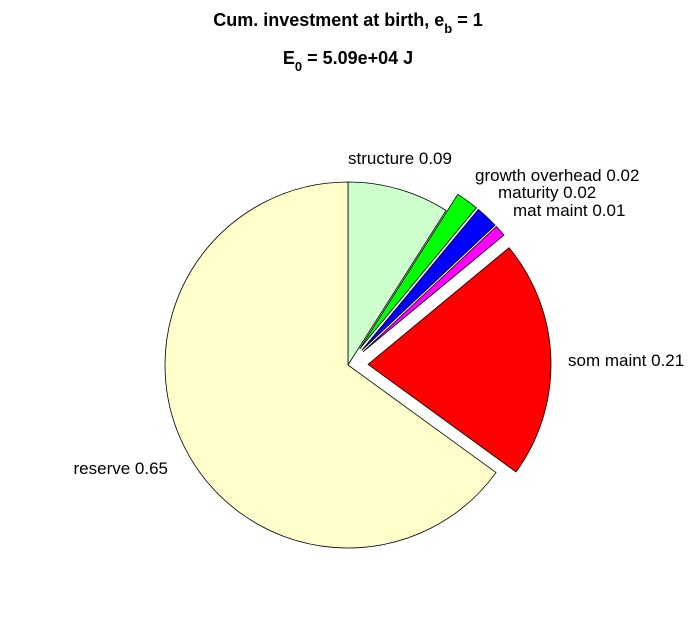 The width and height of the screenshot is (696, 618). I want to click on slice-label: reserve 0.65, so click(121, 468).